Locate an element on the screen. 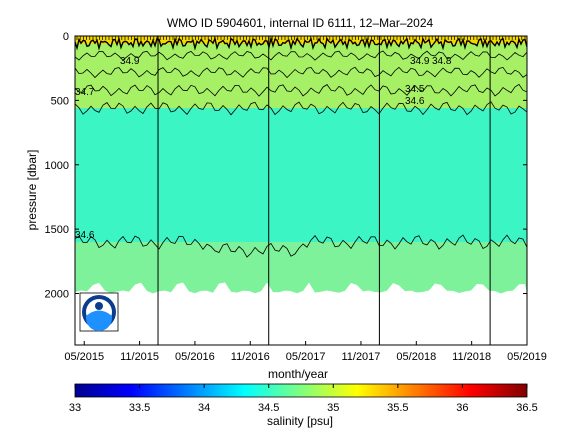 The height and width of the screenshot is (432, 576). data-bottom-edge is located at coordinates (301, 288).